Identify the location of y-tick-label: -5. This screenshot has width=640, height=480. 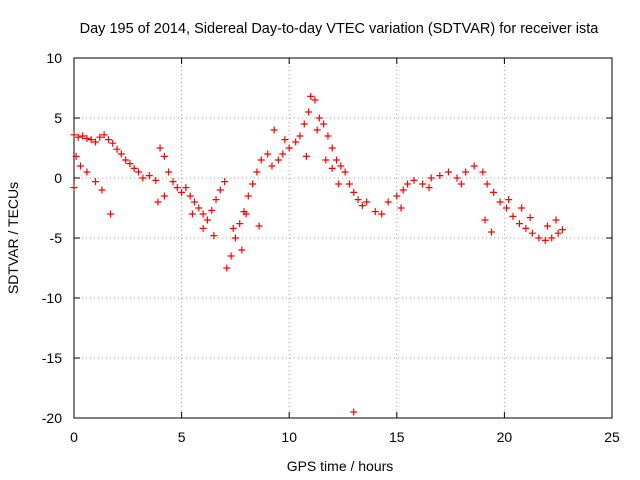
(56, 238).